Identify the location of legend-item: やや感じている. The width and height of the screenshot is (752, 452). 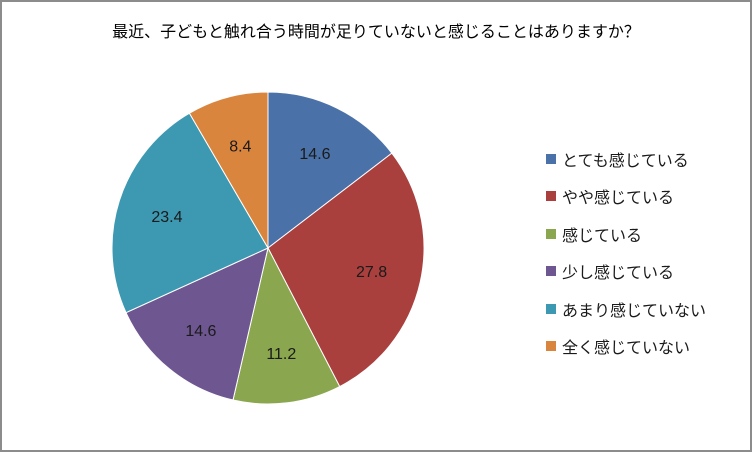
(626, 197).